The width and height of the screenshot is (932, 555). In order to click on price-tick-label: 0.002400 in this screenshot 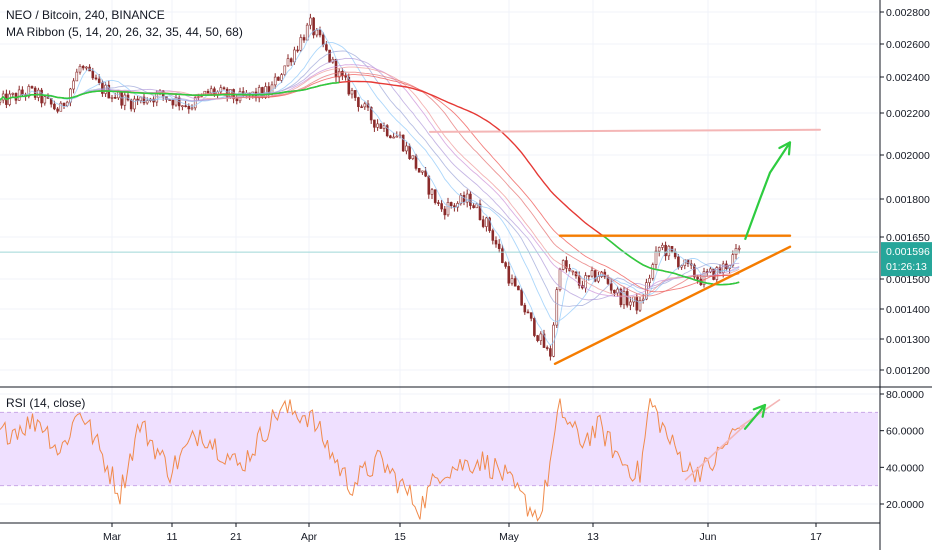, I will do `click(908, 78)`.